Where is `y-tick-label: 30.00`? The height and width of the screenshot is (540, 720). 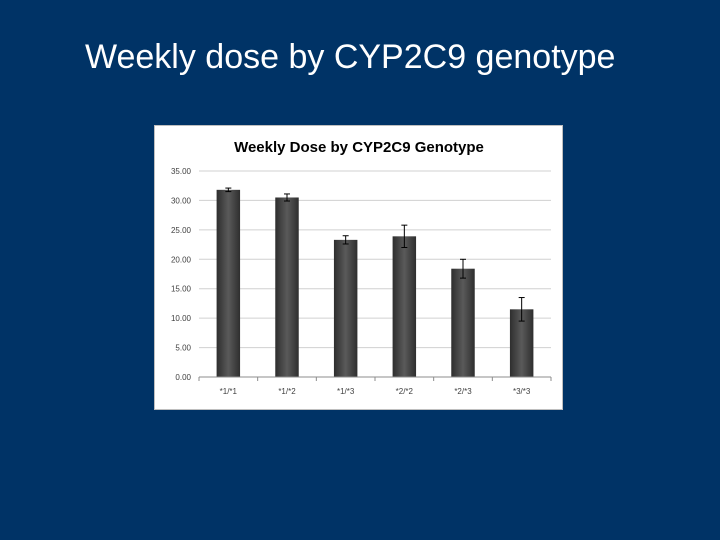 y-tick-label: 30.00 is located at coordinates (181, 200).